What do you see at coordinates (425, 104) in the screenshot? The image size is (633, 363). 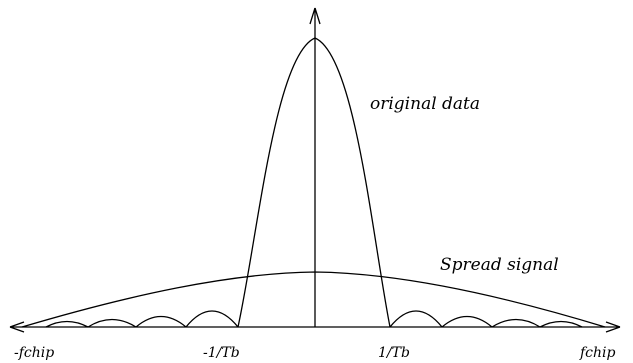 I see `original-data-label: original data` at bounding box center [425, 104].